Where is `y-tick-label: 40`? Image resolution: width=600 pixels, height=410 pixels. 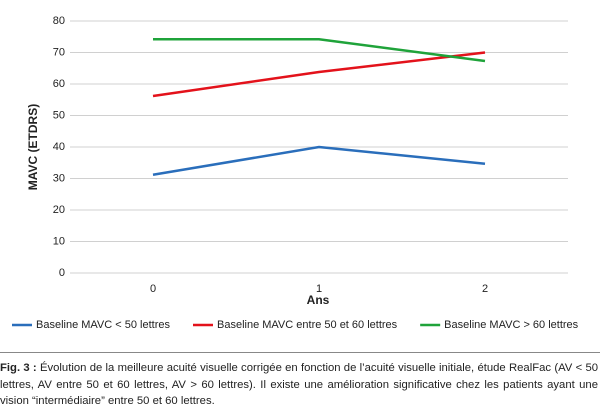 y-tick-label: 40 is located at coordinates (59, 147).